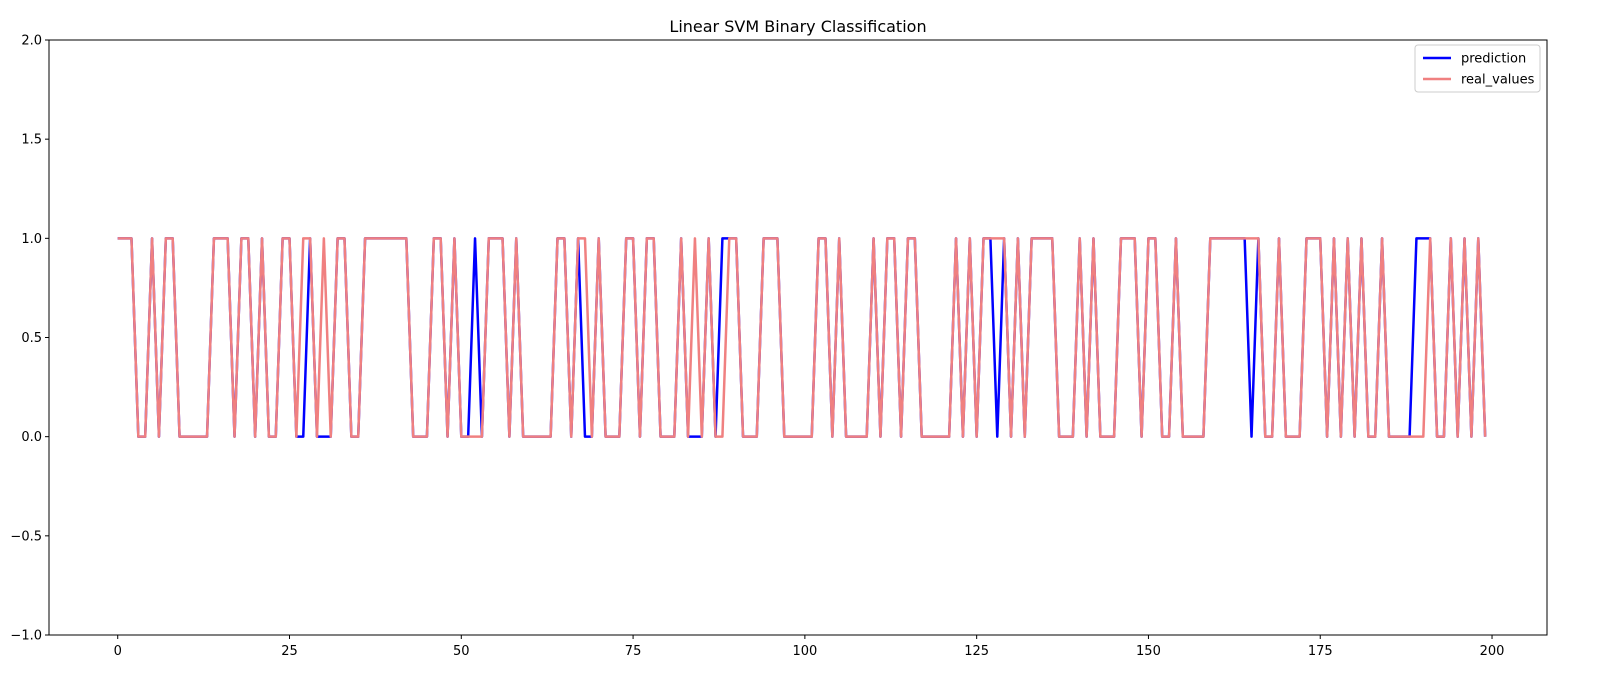 The image size is (1623, 689). What do you see at coordinates (976, 651) in the screenshot?
I see `x-tick-label: 125` at bounding box center [976, 651].